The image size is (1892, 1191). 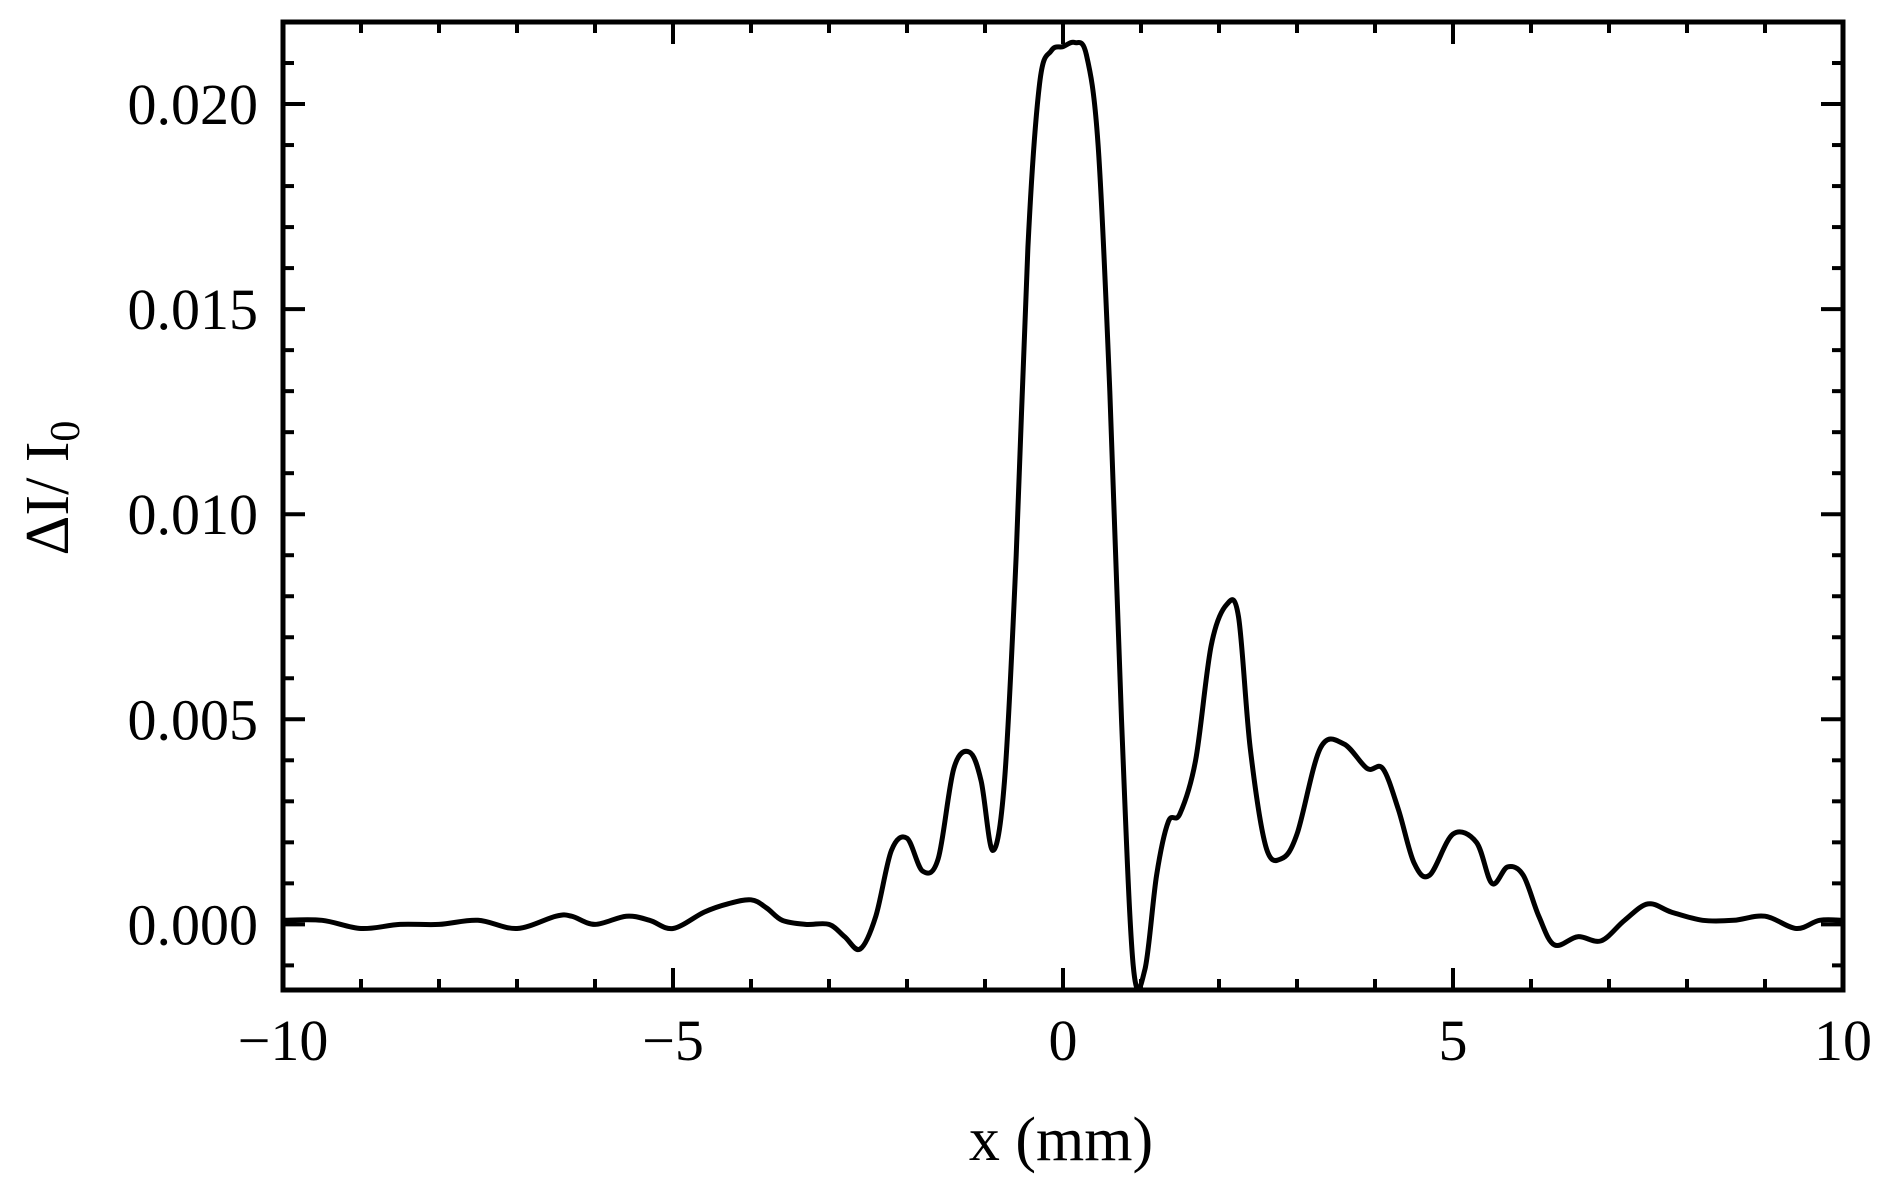 I want to click on y-axis-label-subscript: 0, so click(x=66, y=431).